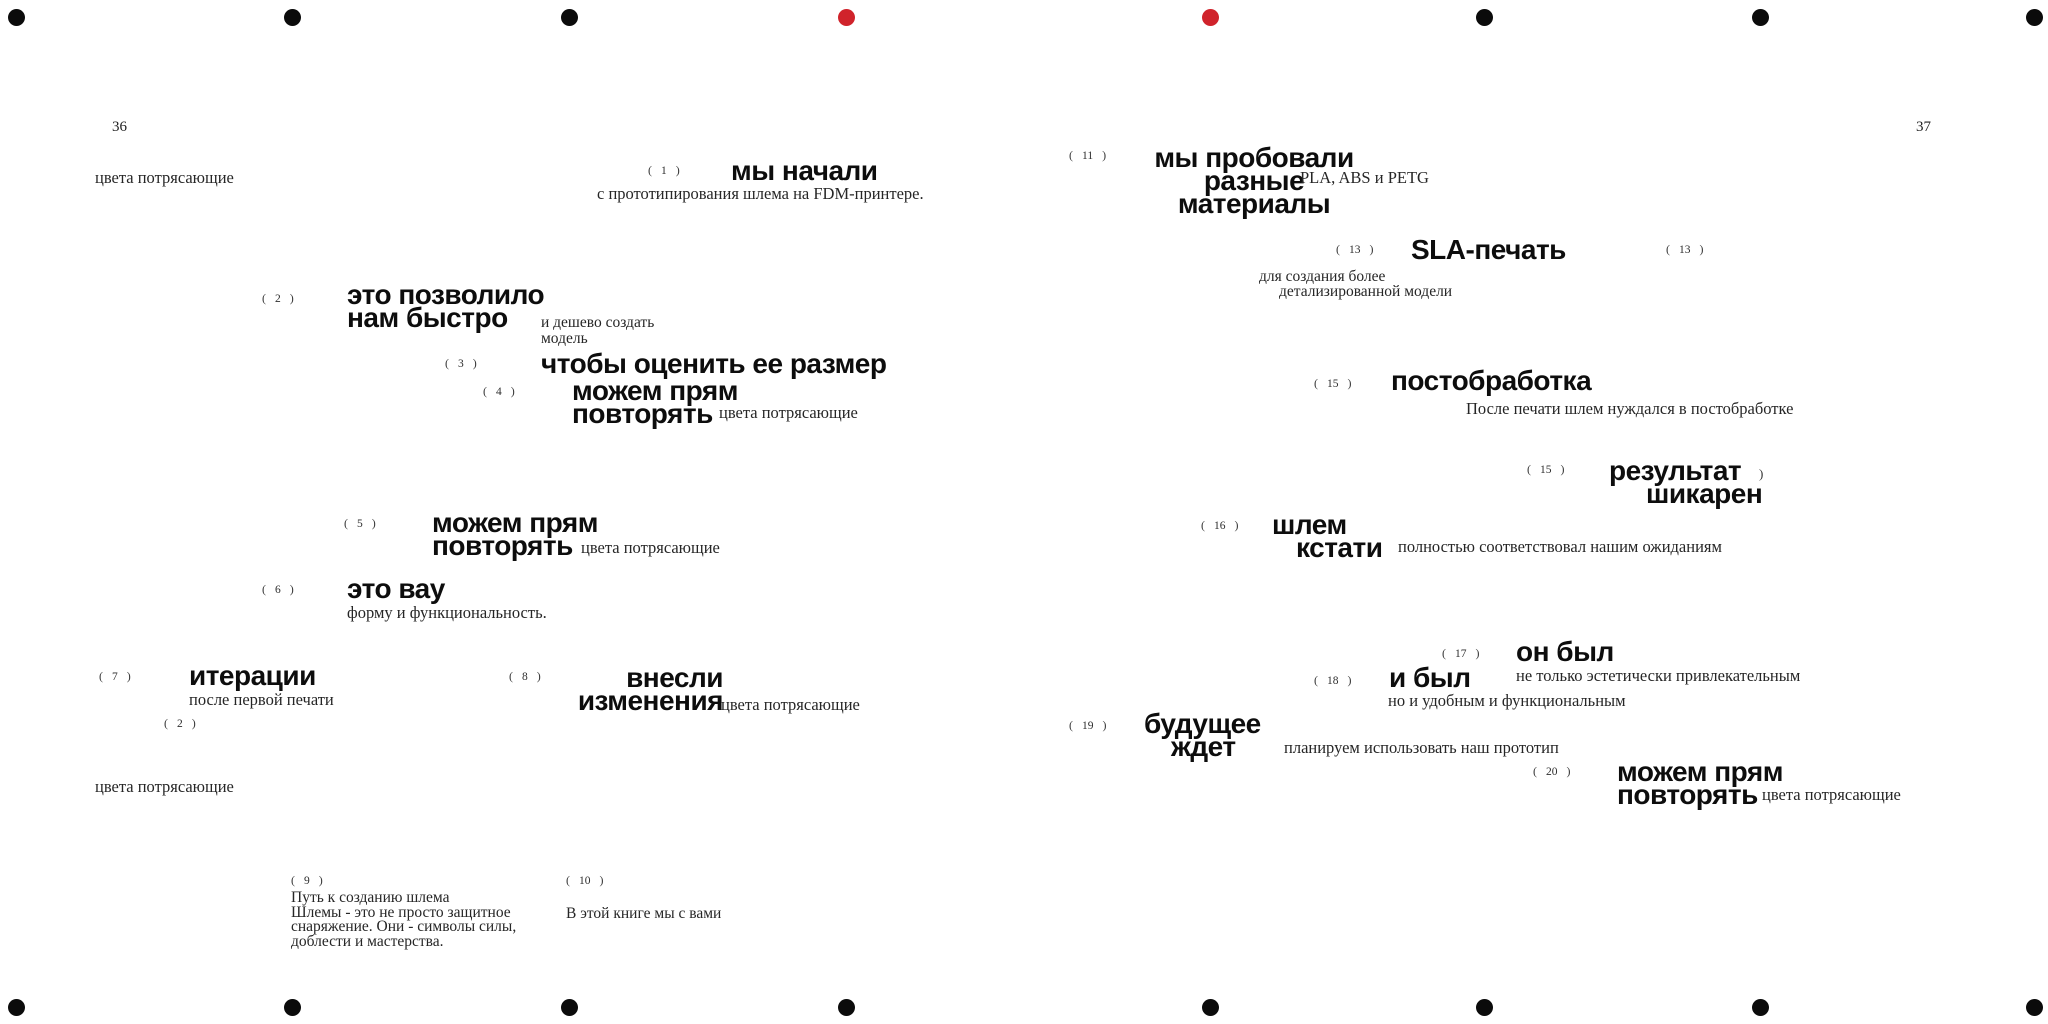 The height and width of the screenshot is (1024, 2048). Describe the element at coordinates (461, 363) in the screenshot. I see `marker-3: (3)` at that location.